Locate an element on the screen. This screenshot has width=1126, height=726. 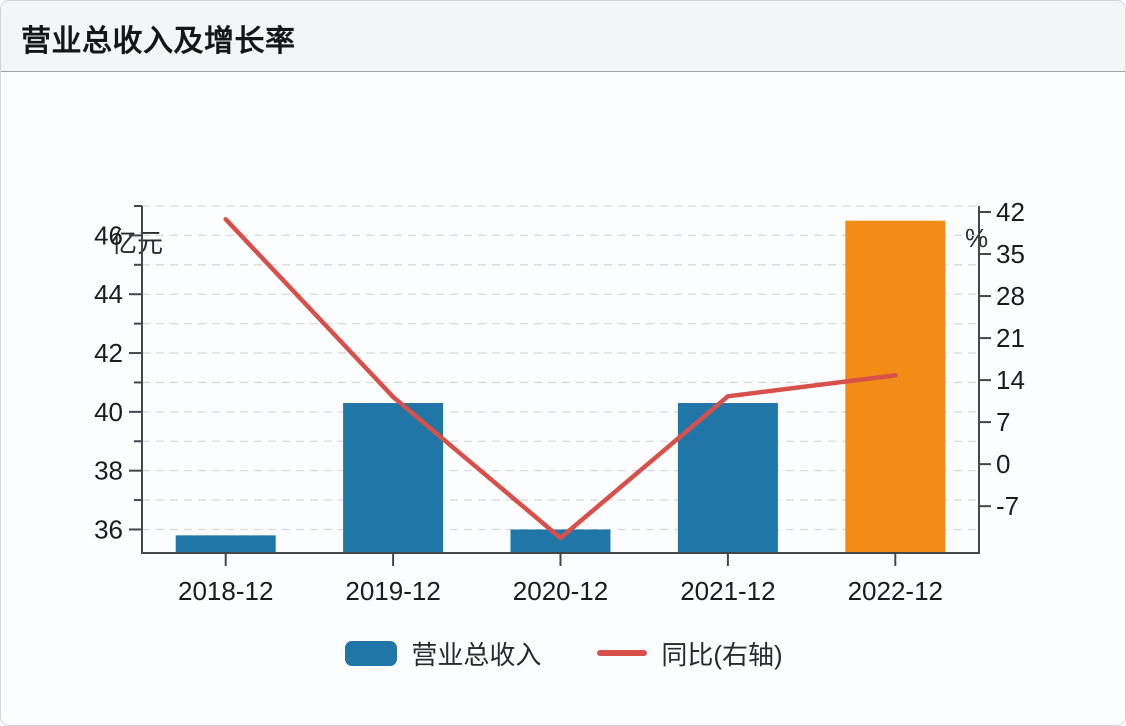
right-tick-label: 7 is located at coordinates (1003, 422).